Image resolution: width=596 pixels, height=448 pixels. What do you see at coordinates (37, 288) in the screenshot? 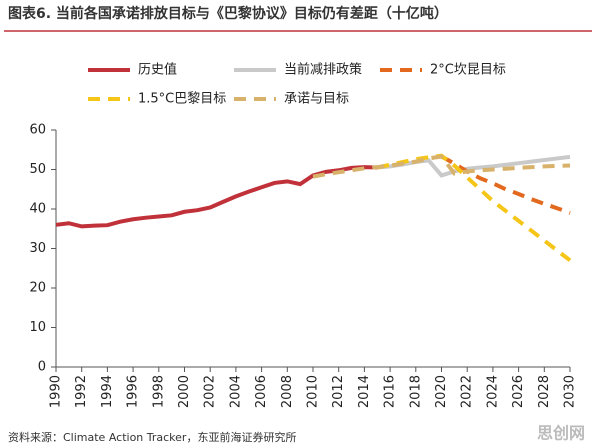
I see `y-tick-label: 20` at bounding box center [37, 288].